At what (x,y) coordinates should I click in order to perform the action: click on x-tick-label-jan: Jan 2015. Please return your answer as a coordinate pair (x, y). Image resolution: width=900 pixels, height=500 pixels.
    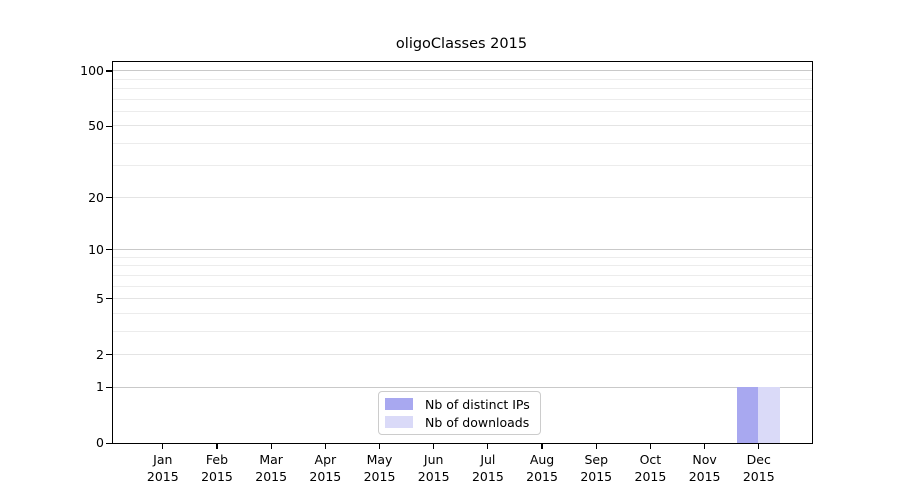
    Looking at the image, I should click on (163, 468).